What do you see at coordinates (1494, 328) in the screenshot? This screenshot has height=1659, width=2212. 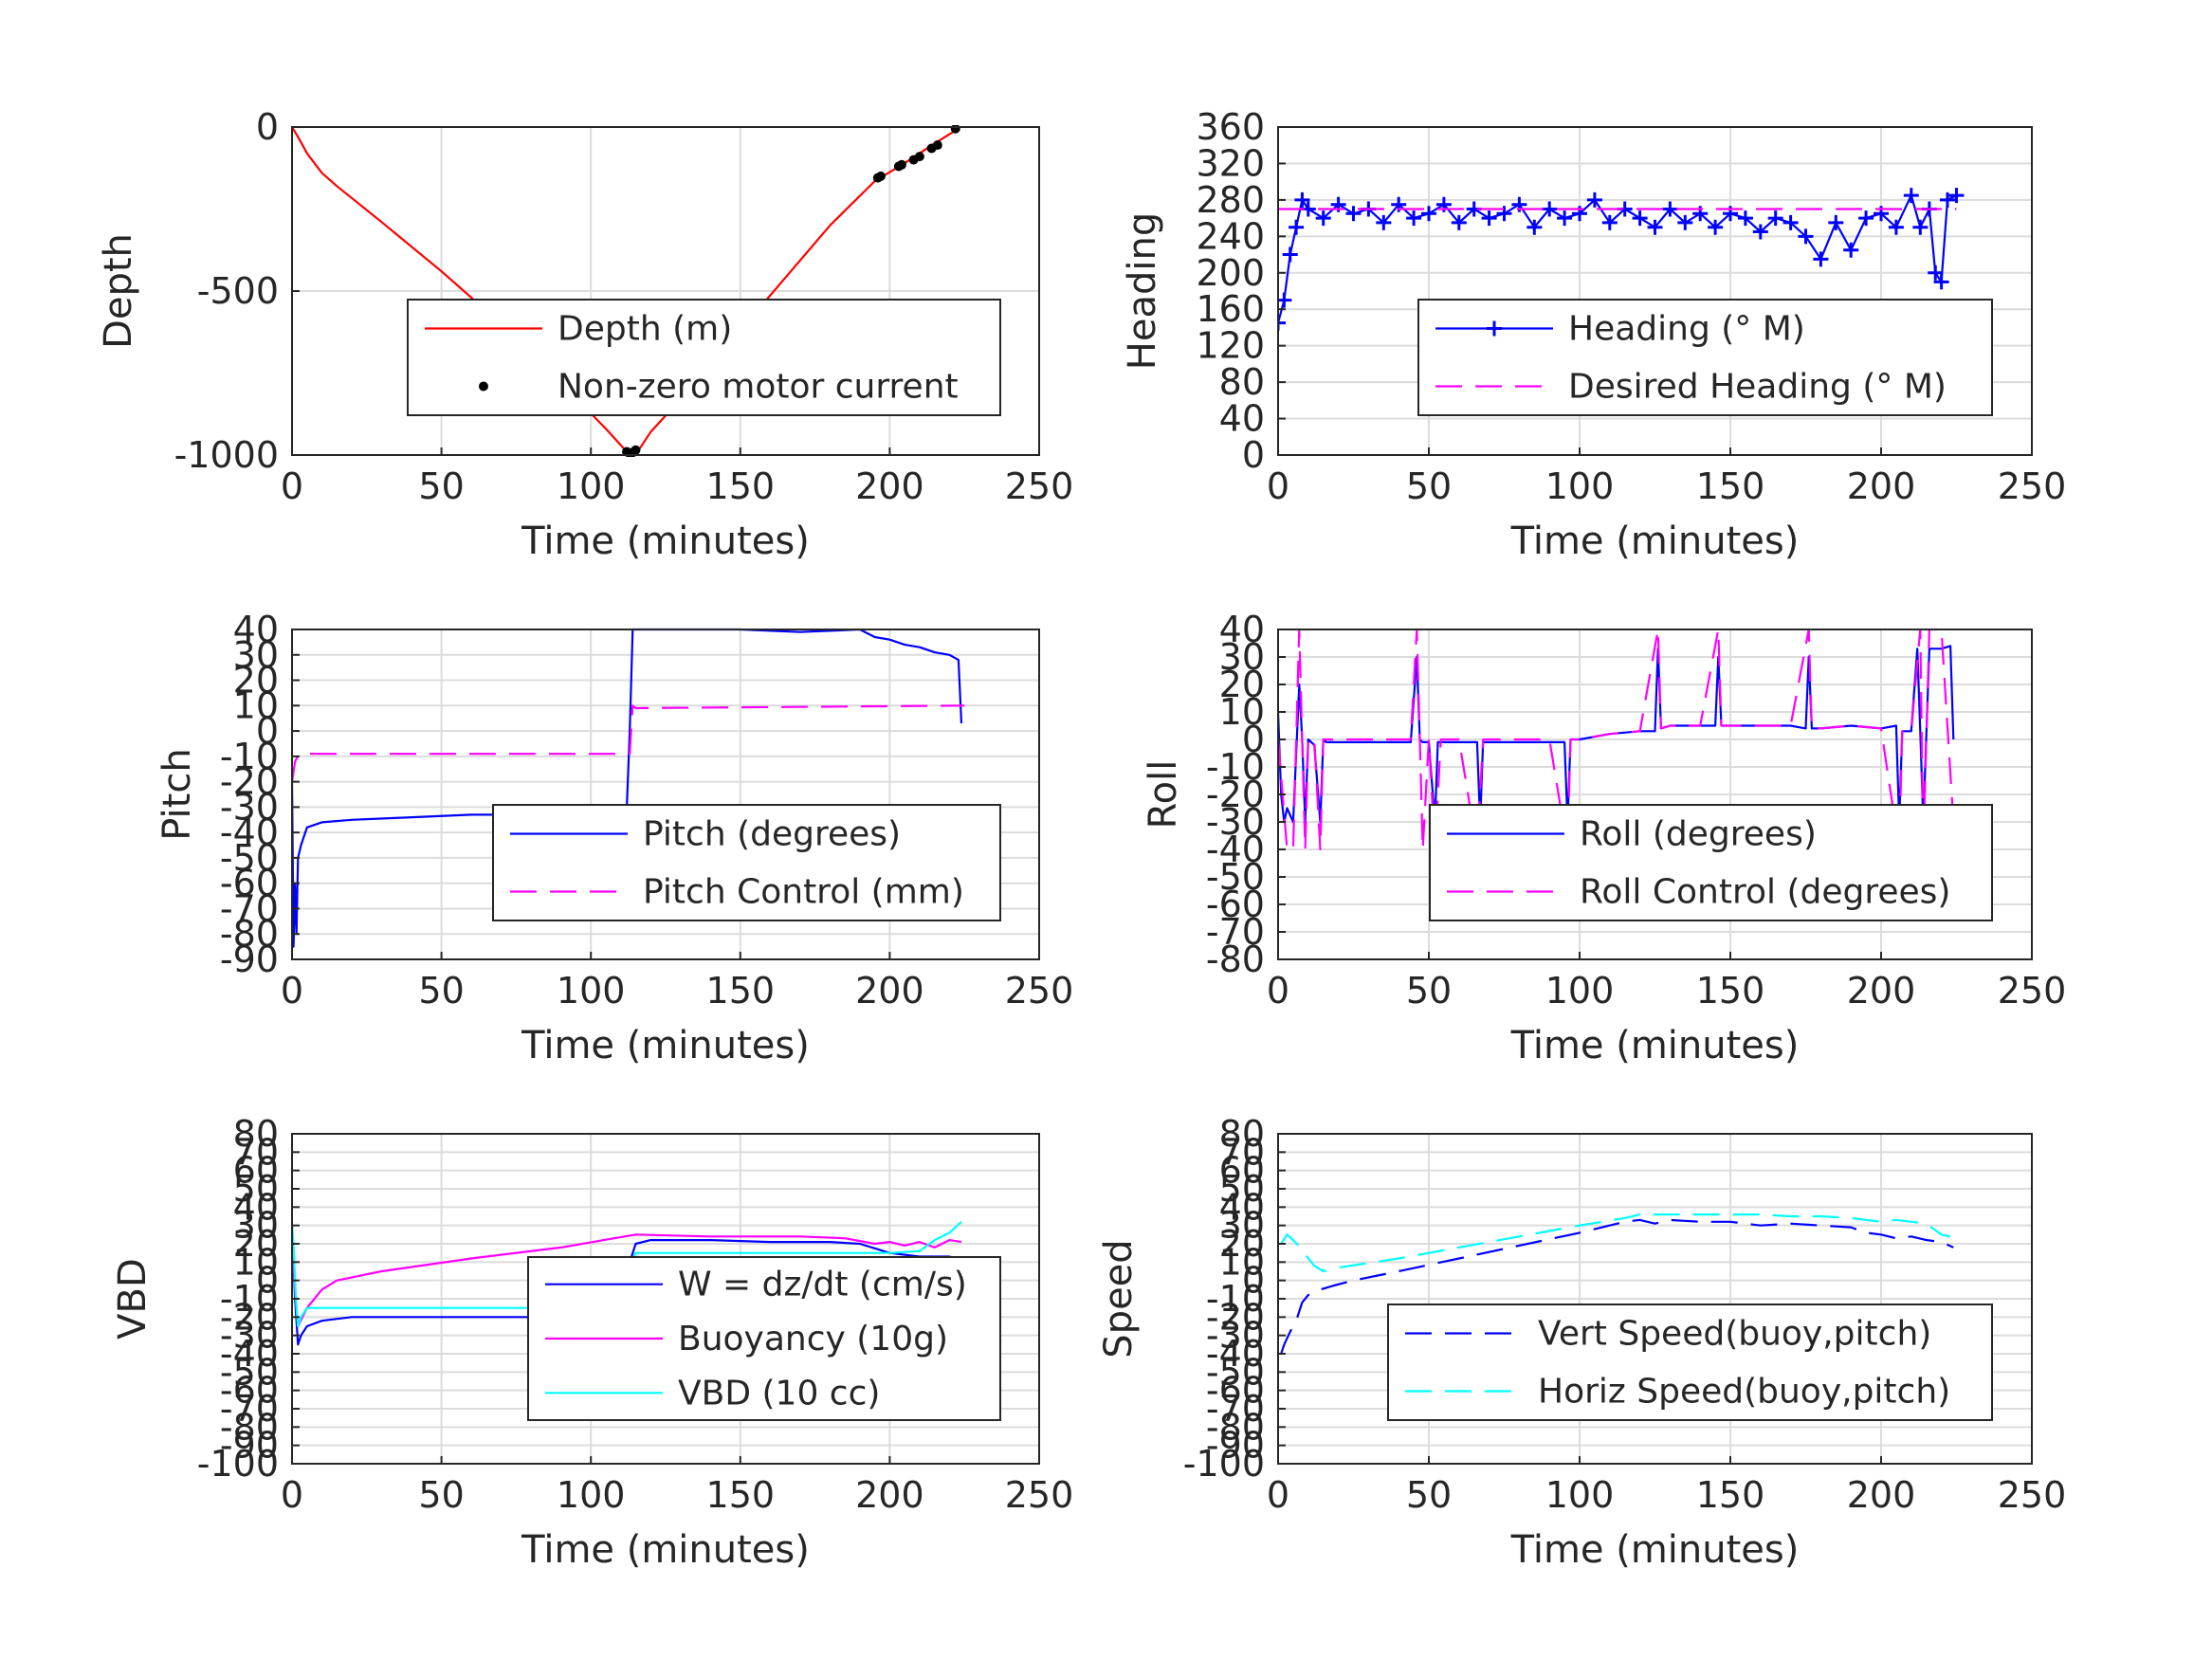 I see `legend-swatch-marker` at bounding box center [1494, 328].